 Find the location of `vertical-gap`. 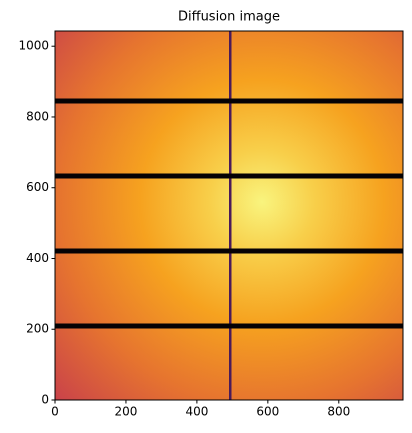

vertical-gap is located at coordinates (230, 215).